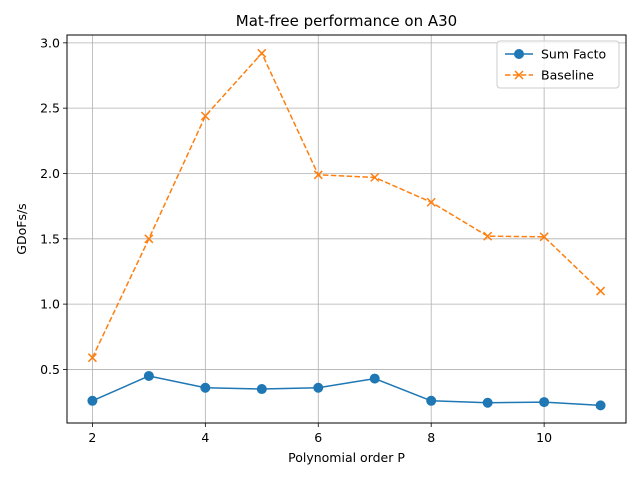  What do you see at coordinates (50, 369) in the screenshot?
I see `y-tick-label: 0.5` at bounding box center [50, 369].